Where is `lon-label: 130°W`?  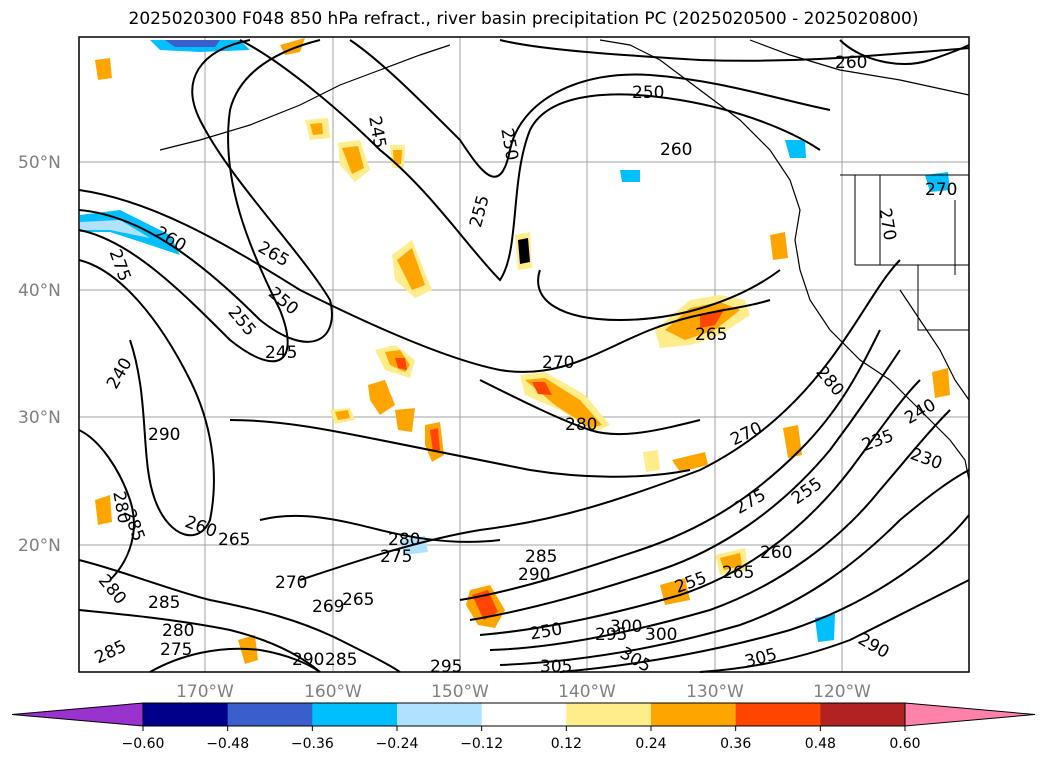 lon-label: 130°W is located at coordinates (715, 692).